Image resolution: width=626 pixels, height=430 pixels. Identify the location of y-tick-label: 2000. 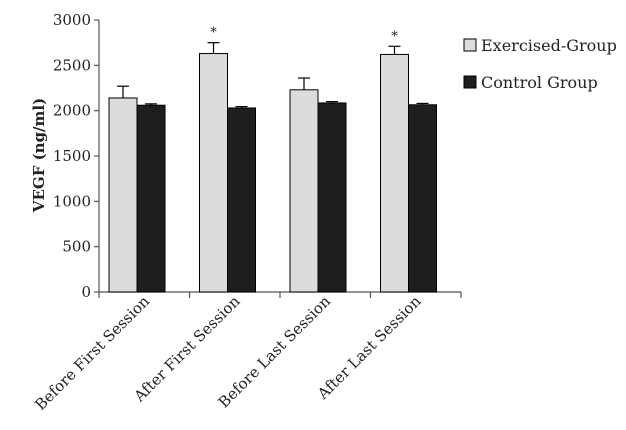
(72, 111).